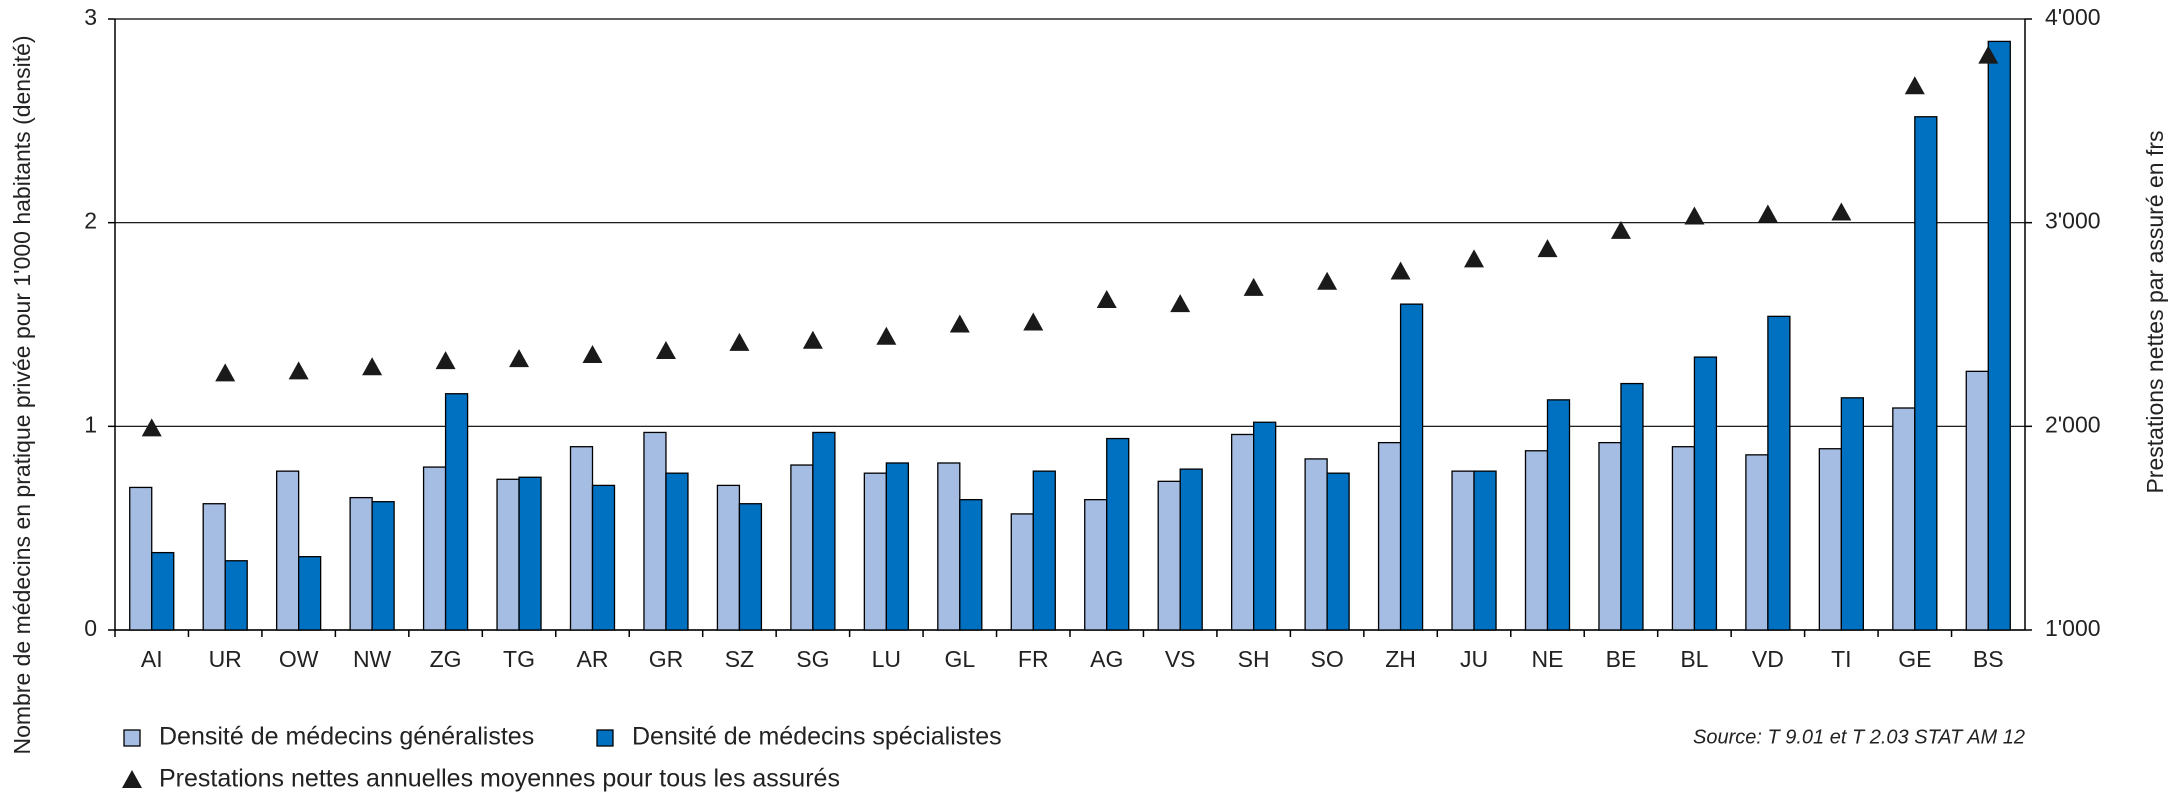 This screenshot has width=2172, height=797. What do you see at coordinates (959, 659) in the screenshot?
I see `x-tick-label: GL` at bounding box center [959, 659].